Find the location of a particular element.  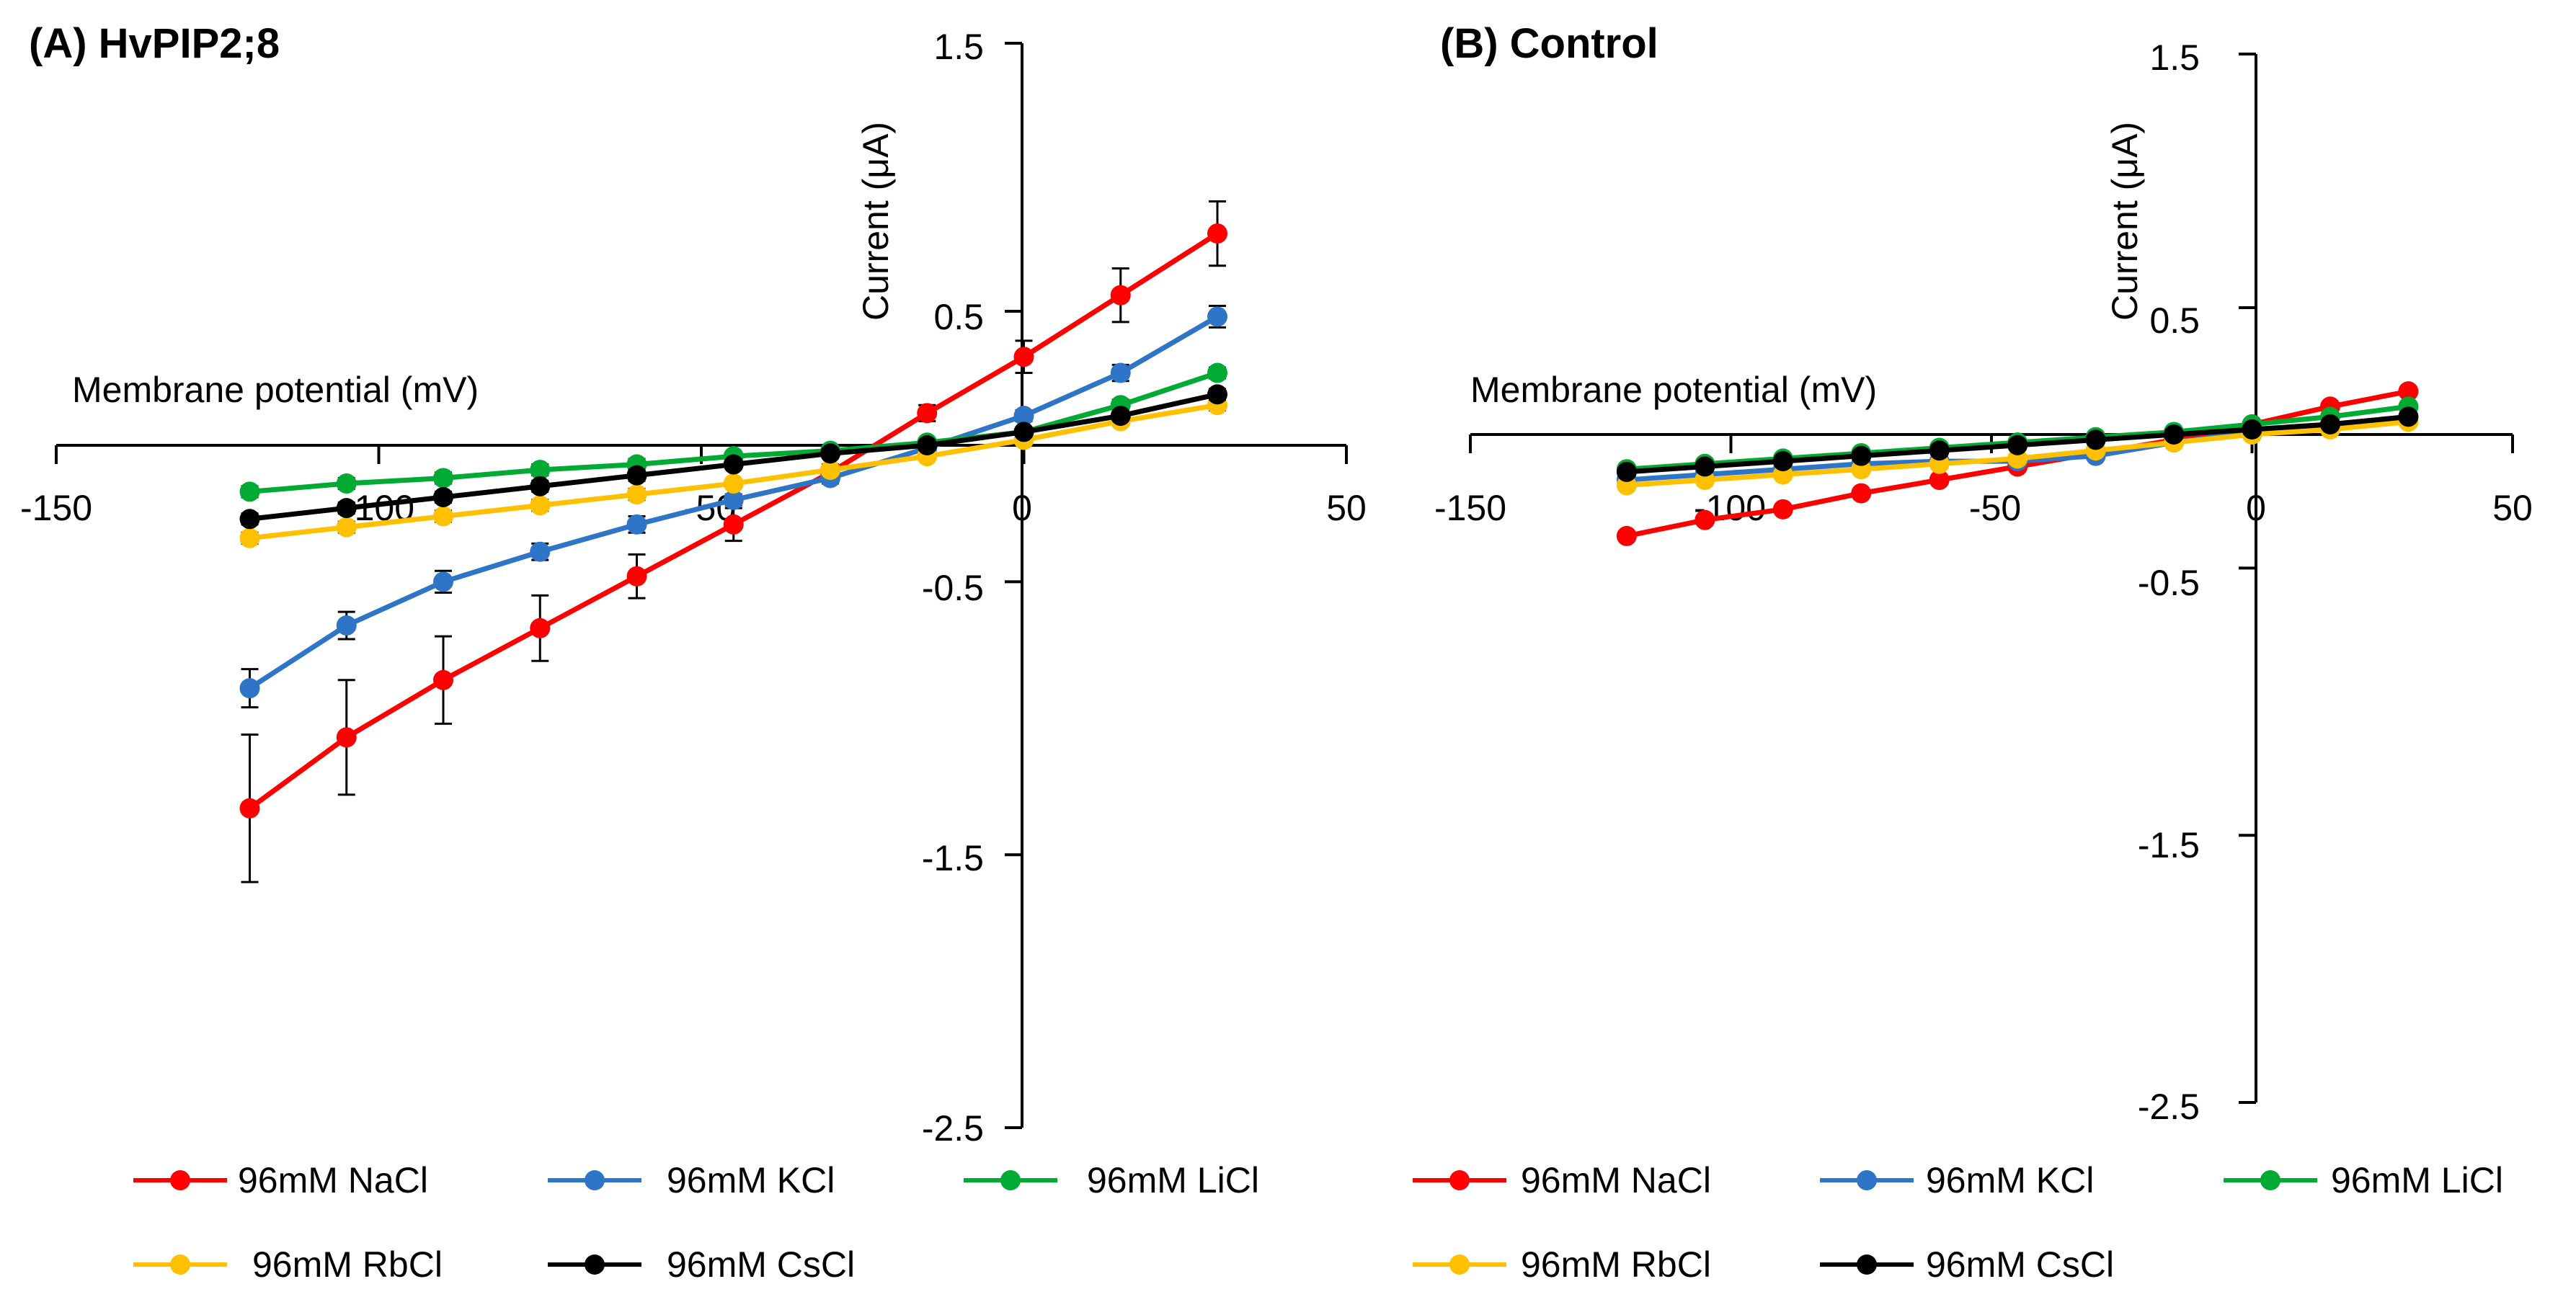

legend-label: 96mM KCl is located at coordinates (751, 1180).